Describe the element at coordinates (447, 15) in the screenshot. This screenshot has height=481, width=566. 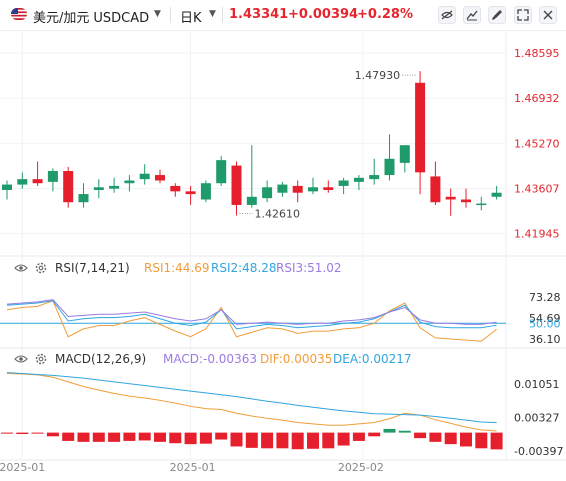
I see `eye-off-icon` at that location.